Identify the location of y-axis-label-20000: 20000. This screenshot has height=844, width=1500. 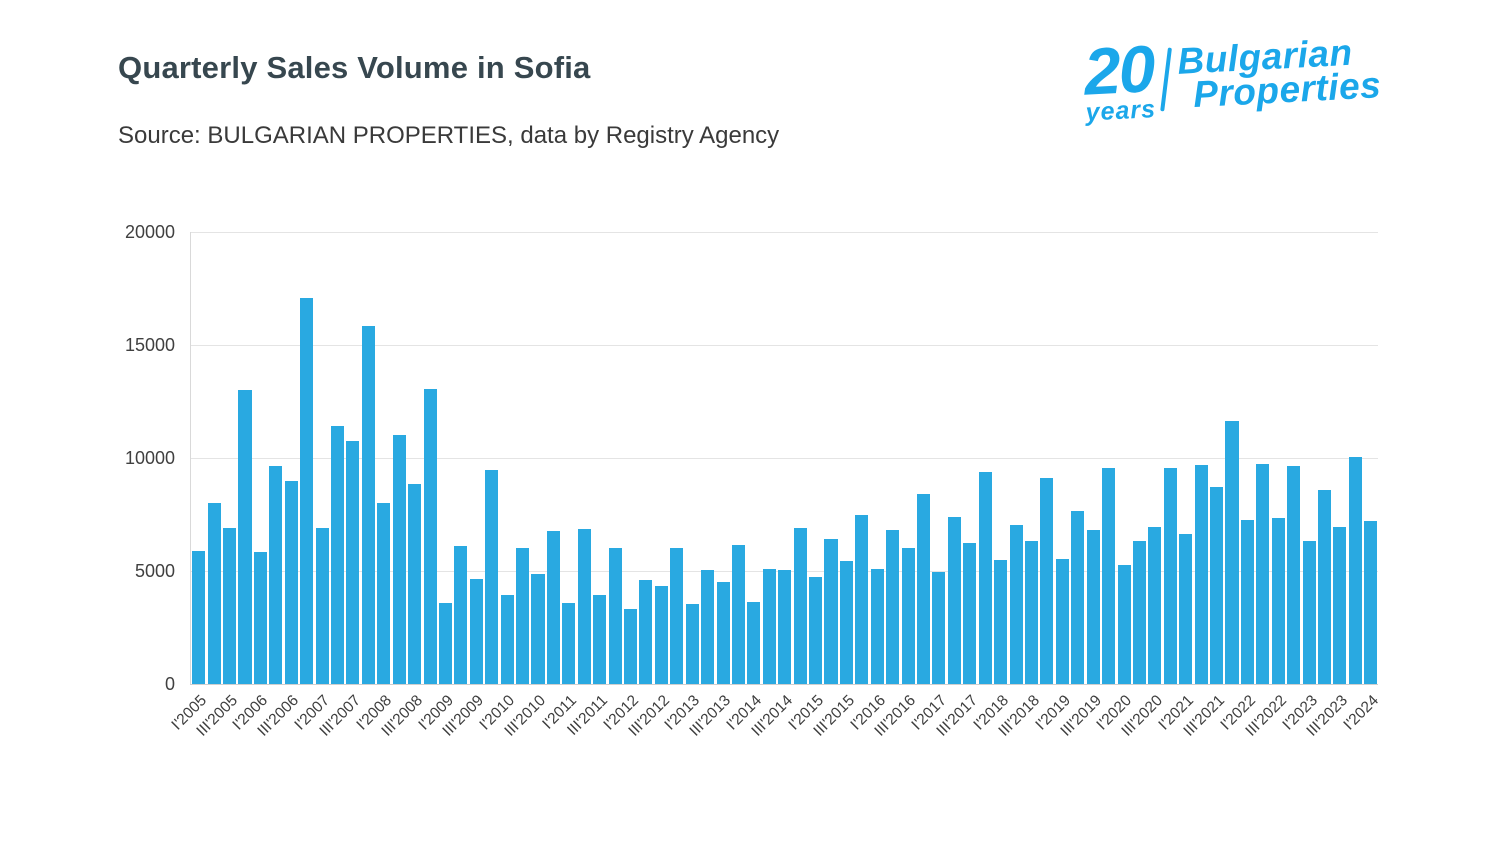
(149, 232).